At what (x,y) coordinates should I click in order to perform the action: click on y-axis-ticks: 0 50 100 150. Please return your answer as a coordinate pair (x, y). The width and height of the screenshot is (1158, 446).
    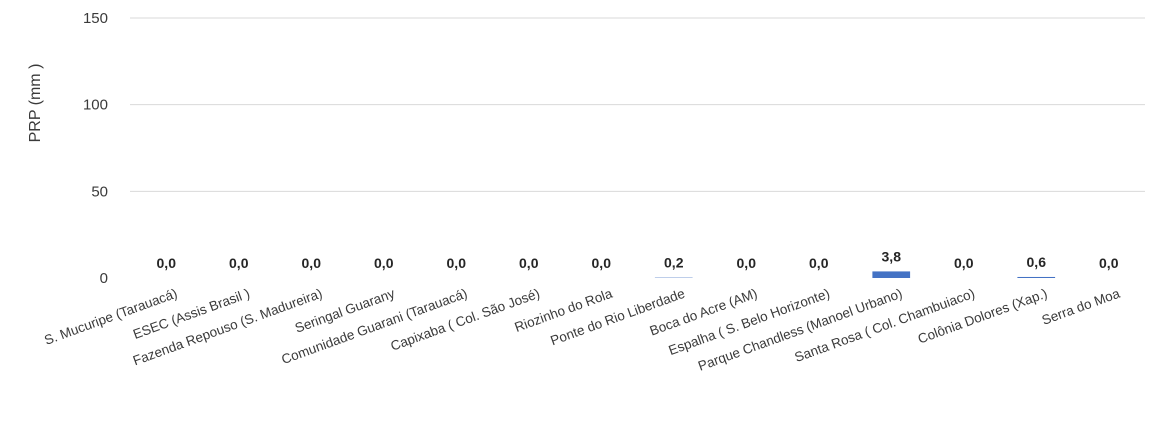
    Looking at the image, I should click on (95, 148).